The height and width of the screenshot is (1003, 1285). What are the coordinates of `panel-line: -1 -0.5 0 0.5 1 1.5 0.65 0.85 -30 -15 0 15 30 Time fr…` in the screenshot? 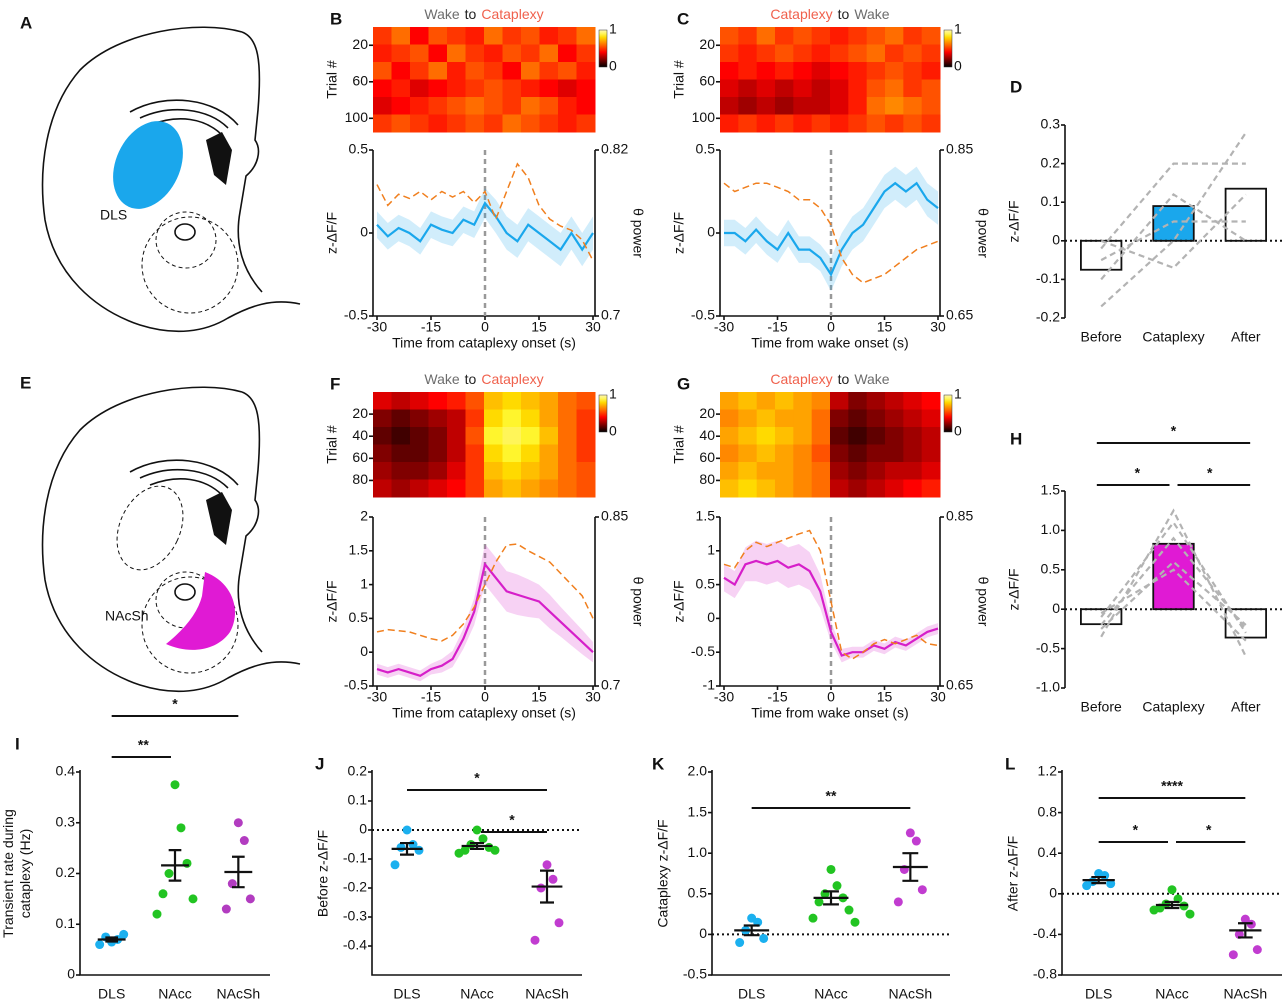 It's located at (831, 614).